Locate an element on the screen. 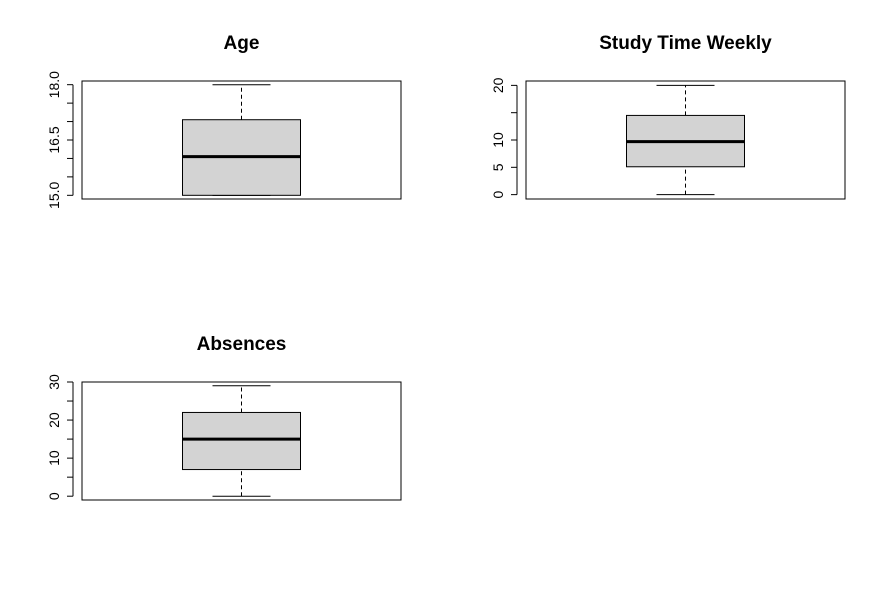 The image size is (887, 602). y-tick-label: 15.0 is located at coordinates (54, 194).